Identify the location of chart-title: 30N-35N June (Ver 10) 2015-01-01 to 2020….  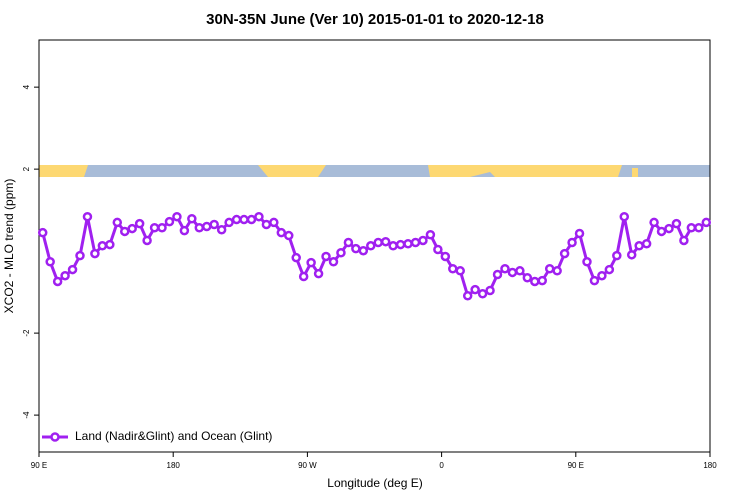
(375, 19).